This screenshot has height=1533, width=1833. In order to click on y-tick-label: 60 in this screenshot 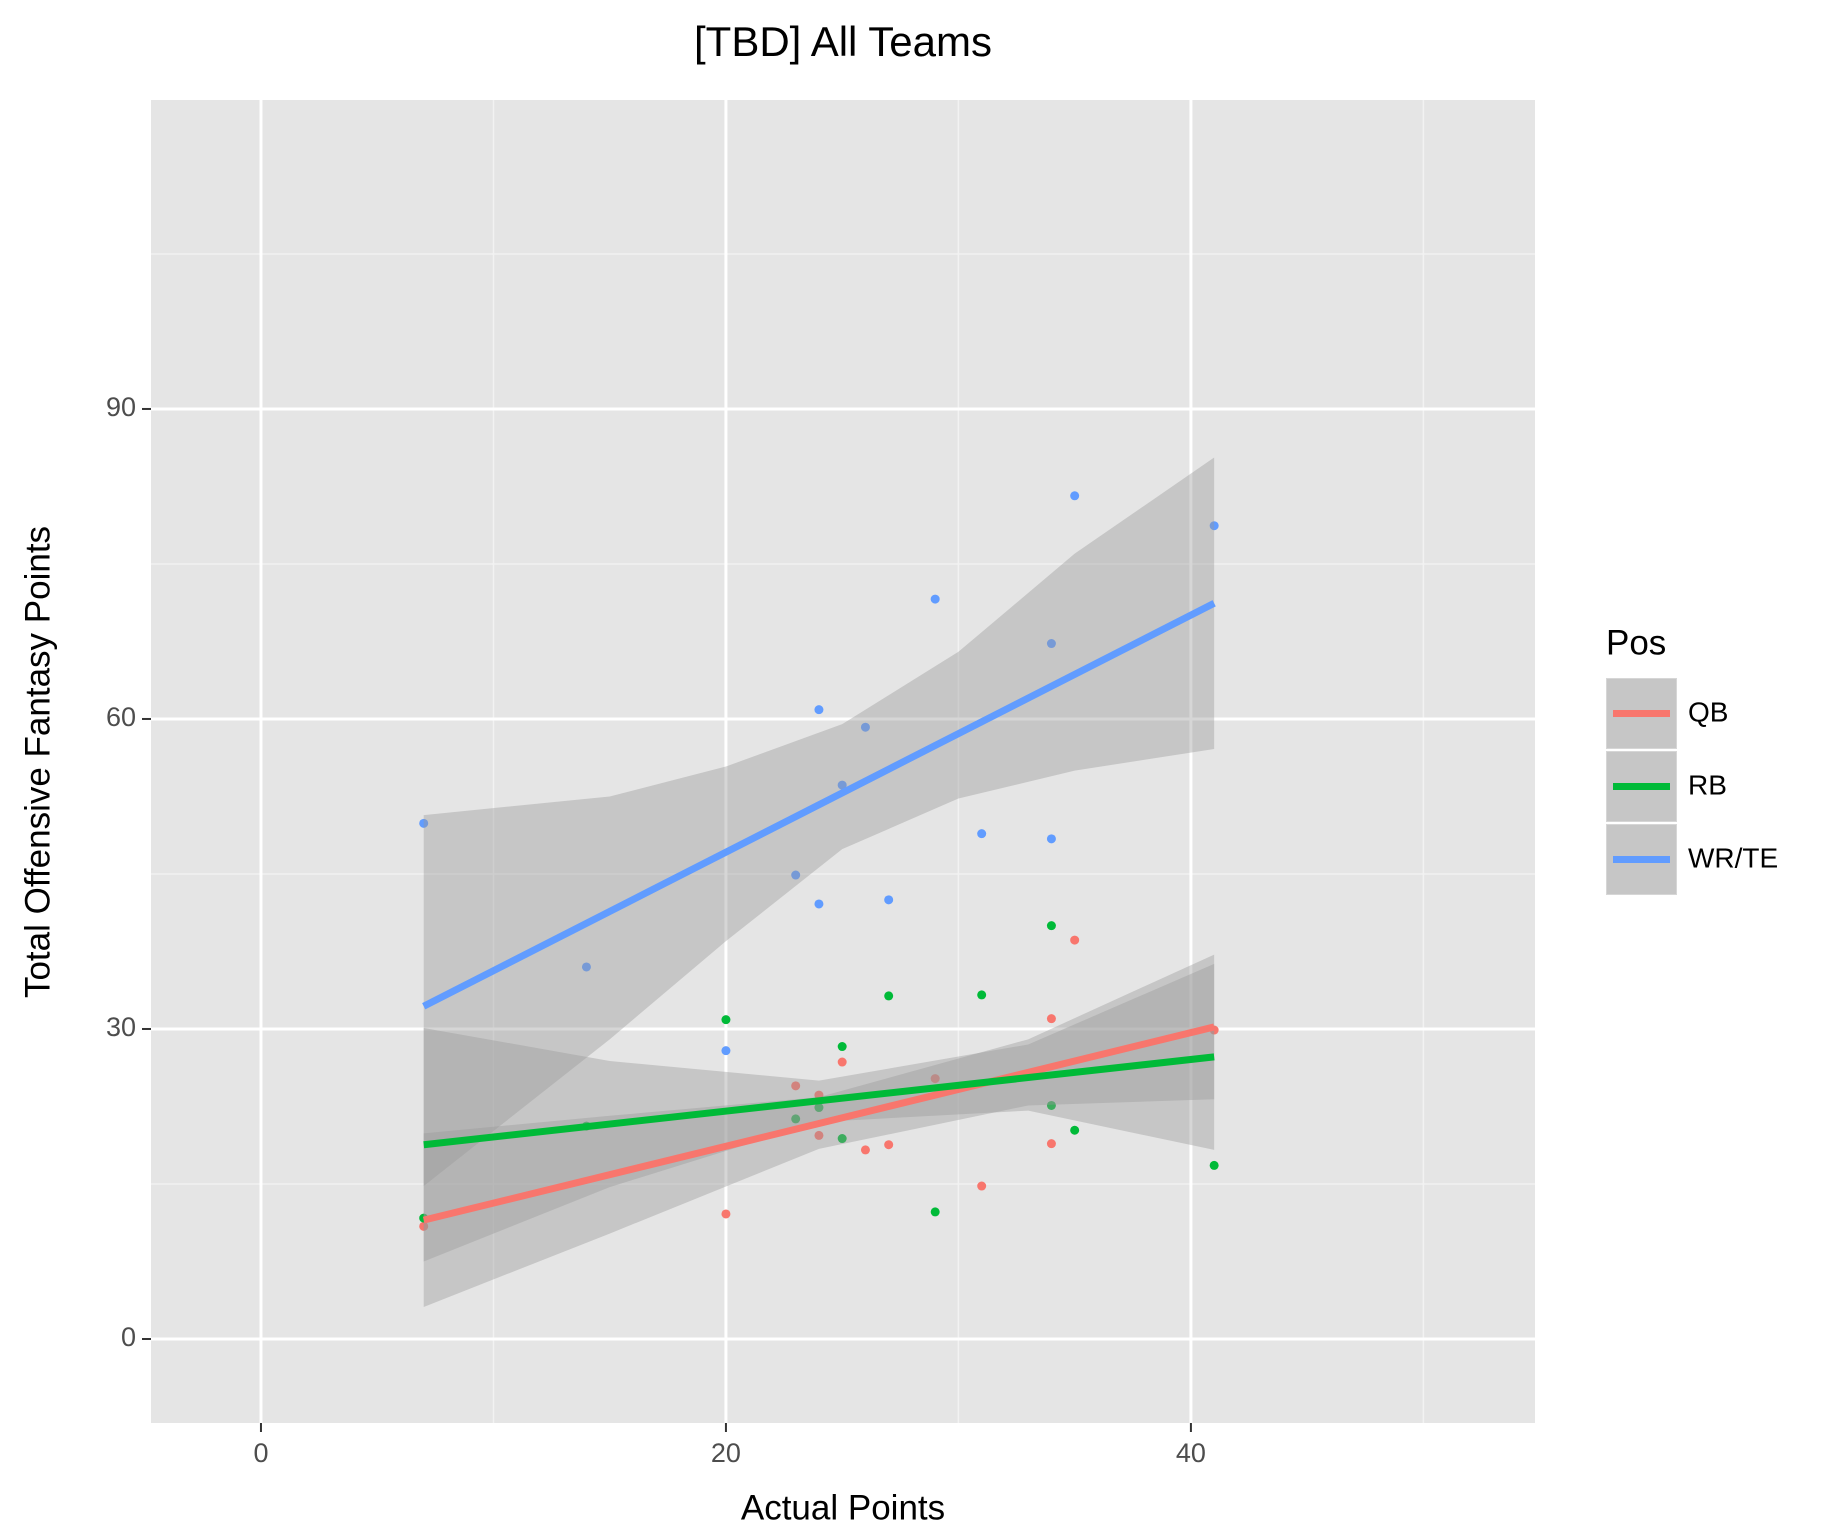, I will do `click(121, 717)`.